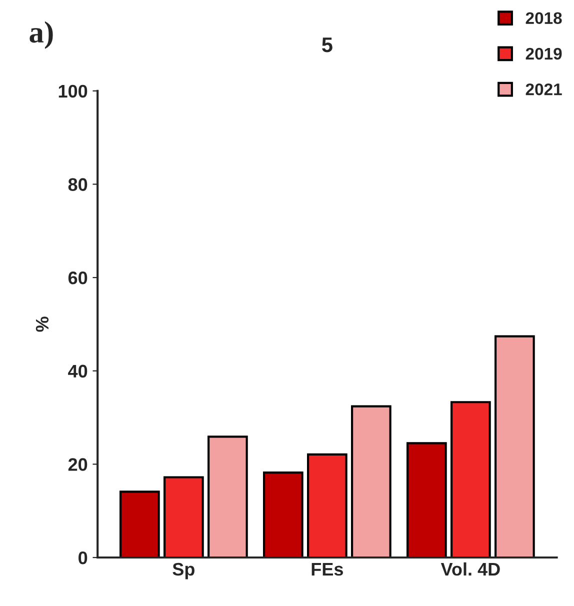  What do you see at coordinates (544, 89) in the screenshot?
I see `legend-label: 2021` at bounding box center [544, 89].